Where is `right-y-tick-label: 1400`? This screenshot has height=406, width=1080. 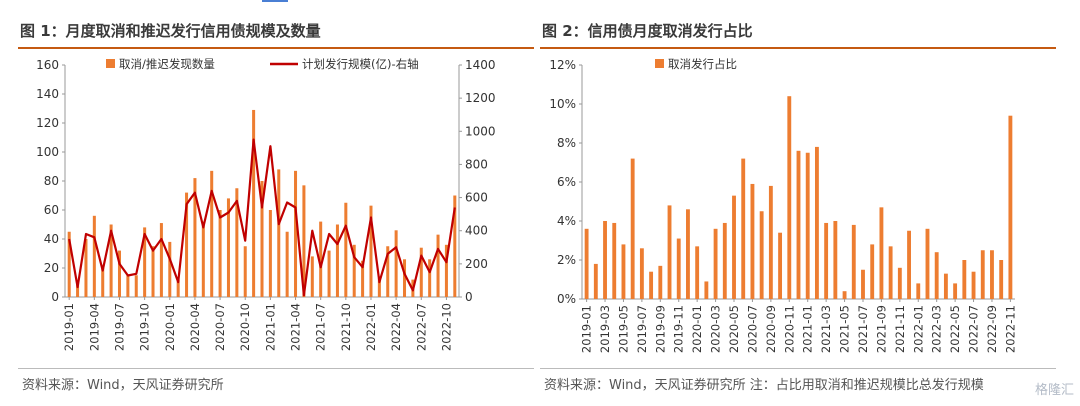
right-y-tick-label: 1400 is located at coordinates (480, 65).